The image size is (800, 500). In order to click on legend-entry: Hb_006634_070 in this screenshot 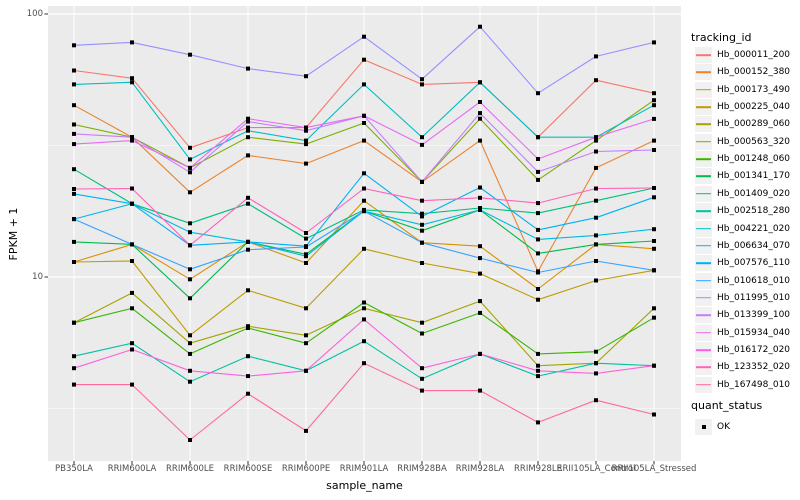, I will do `click(742, 245)`.